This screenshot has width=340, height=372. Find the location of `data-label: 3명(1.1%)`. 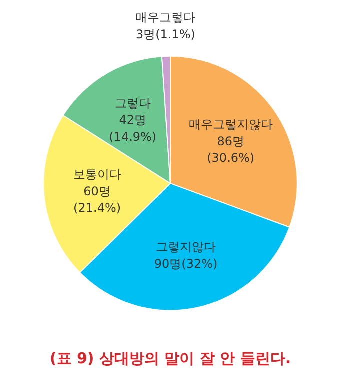

data-label: 3명(1.1%) is located at coordinates (166, 34).